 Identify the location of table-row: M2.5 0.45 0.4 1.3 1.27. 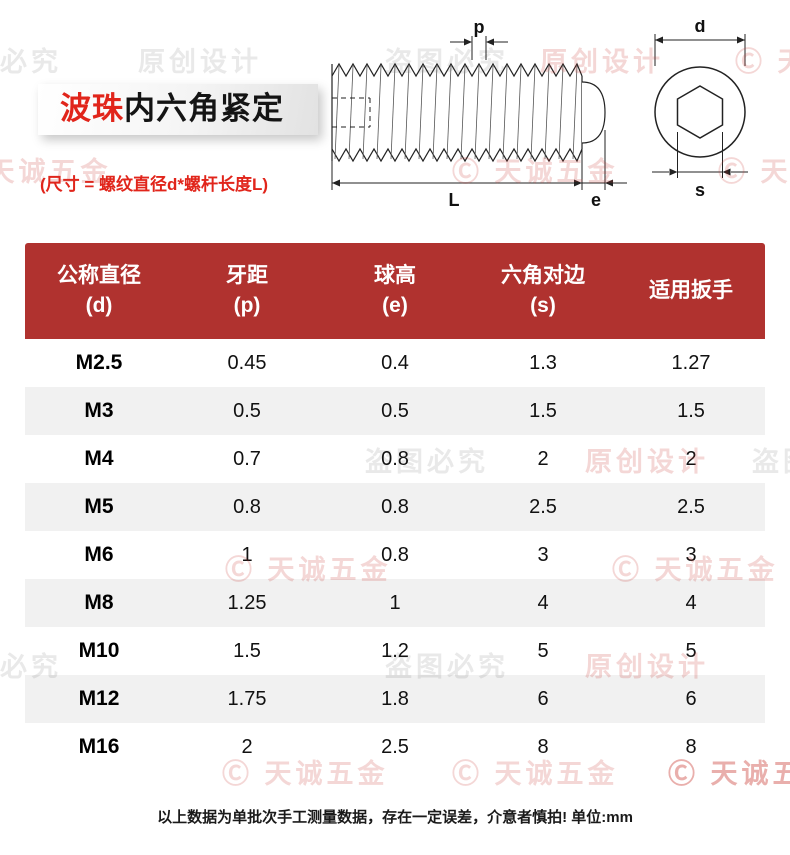
(395, 363).